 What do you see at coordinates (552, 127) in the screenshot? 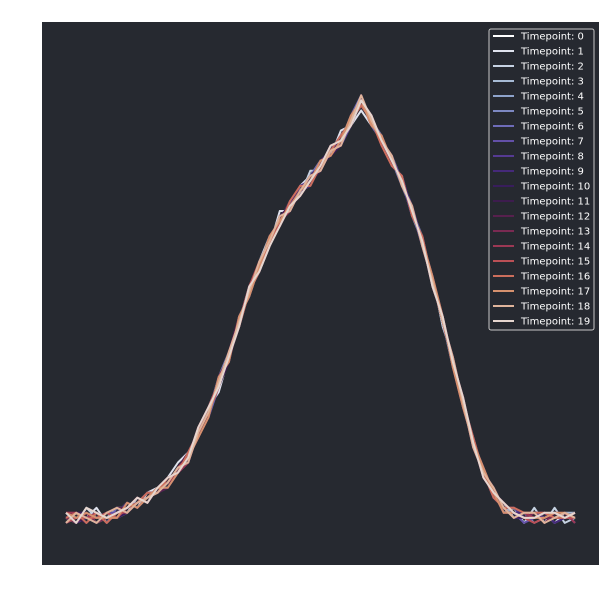
I see `legend-label-timepoint-6: Timepoint: 6` at bounding box center [552, 127].